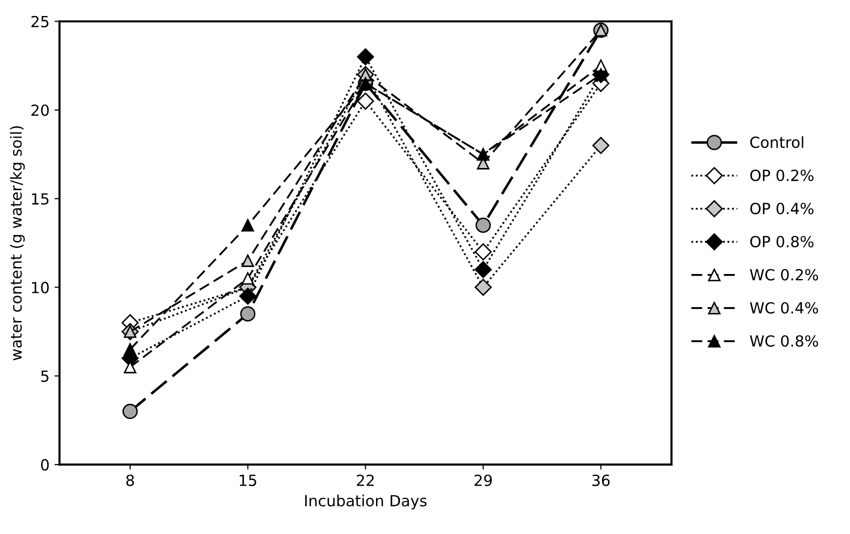 Image resolution: width=850 pixels, height=534 pixels. What do you see at coordinates (782, 176) in the screenshot?
I see `legend-label: OP 0.2%` at bounding box center [782, 176].